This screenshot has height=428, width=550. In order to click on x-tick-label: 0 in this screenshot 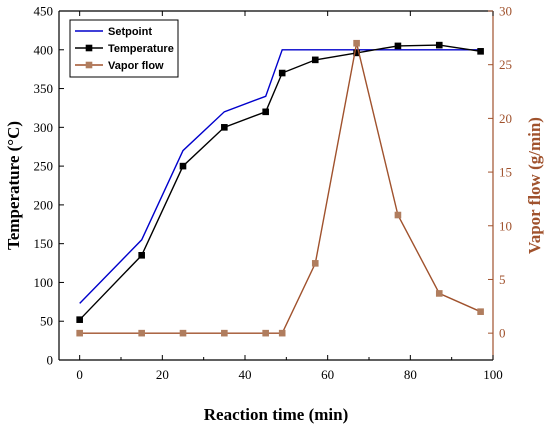, I will do `click(79, 374)`.